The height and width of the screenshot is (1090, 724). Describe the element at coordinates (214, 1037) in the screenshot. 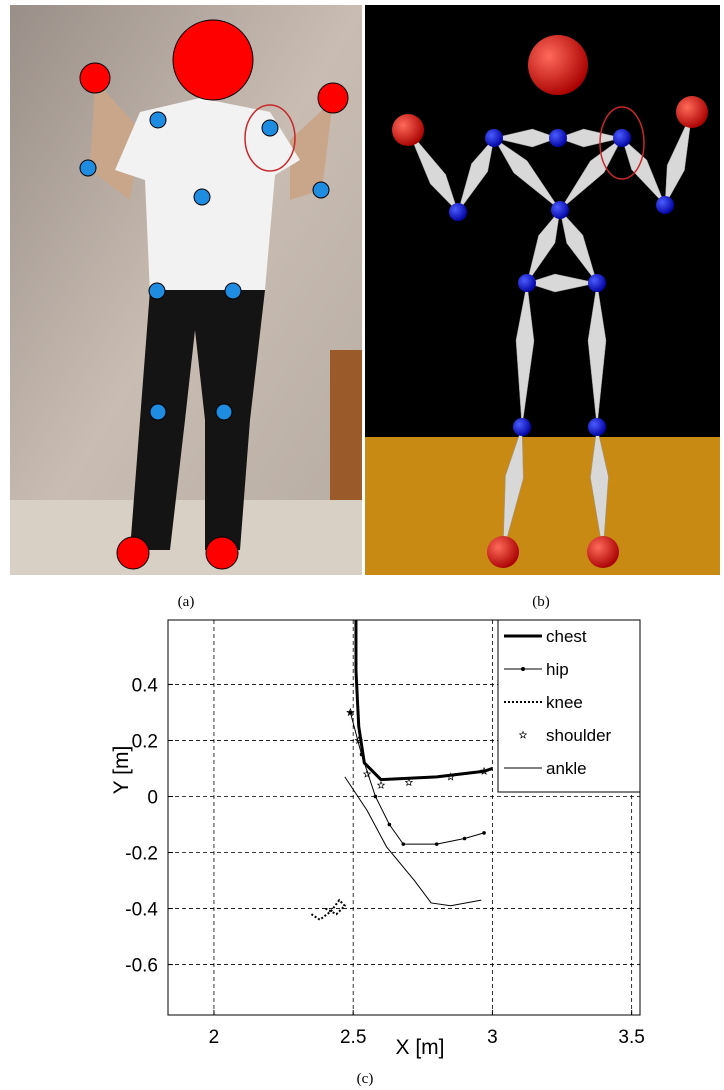

I see `x-tick-label: 2` at that location.